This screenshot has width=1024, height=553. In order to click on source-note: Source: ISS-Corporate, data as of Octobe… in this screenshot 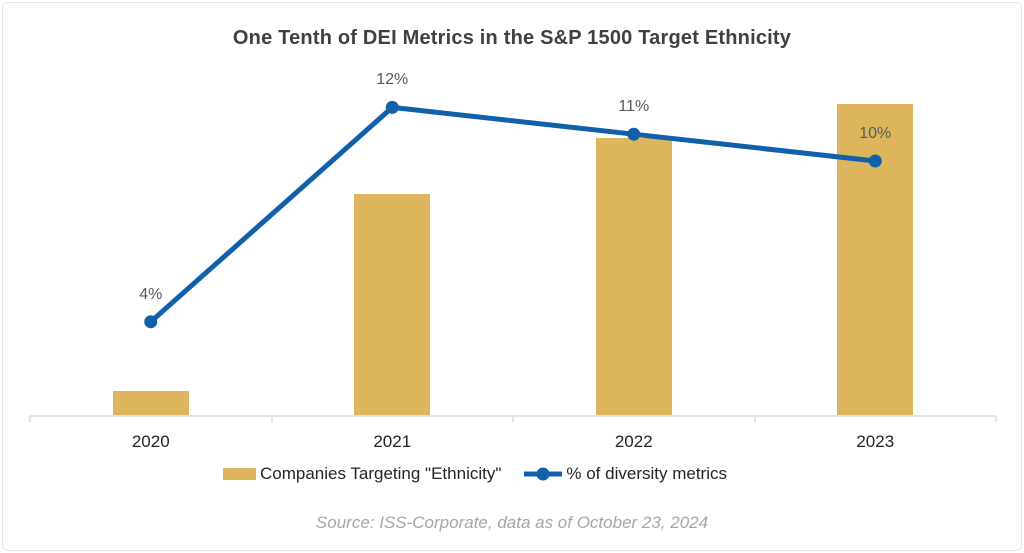, I will do `click(512, 522)`.